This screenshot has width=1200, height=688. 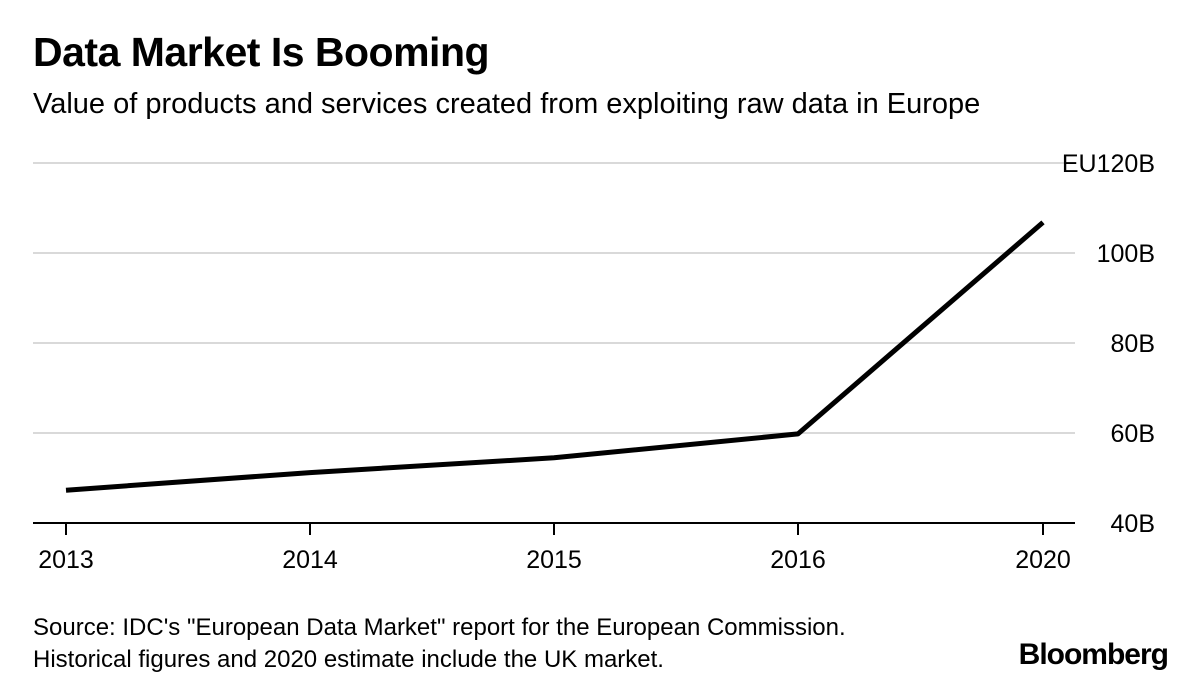 I want to click on y-tick-label-40: 40B, so click(x=1133, y=524).